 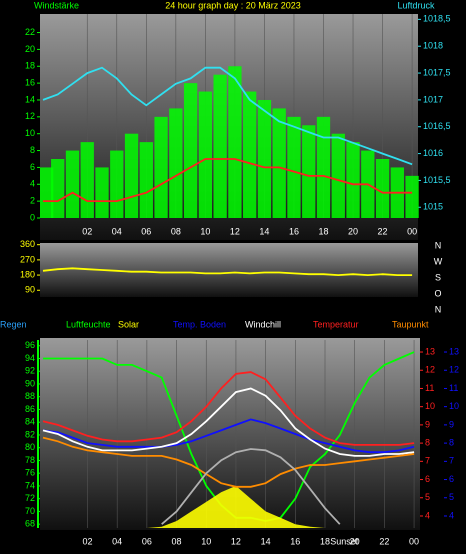 What do you see at coordinates (30, 511) in the screenshot?
I see `y-tick-label: 70` at bounding box center [30, 511].